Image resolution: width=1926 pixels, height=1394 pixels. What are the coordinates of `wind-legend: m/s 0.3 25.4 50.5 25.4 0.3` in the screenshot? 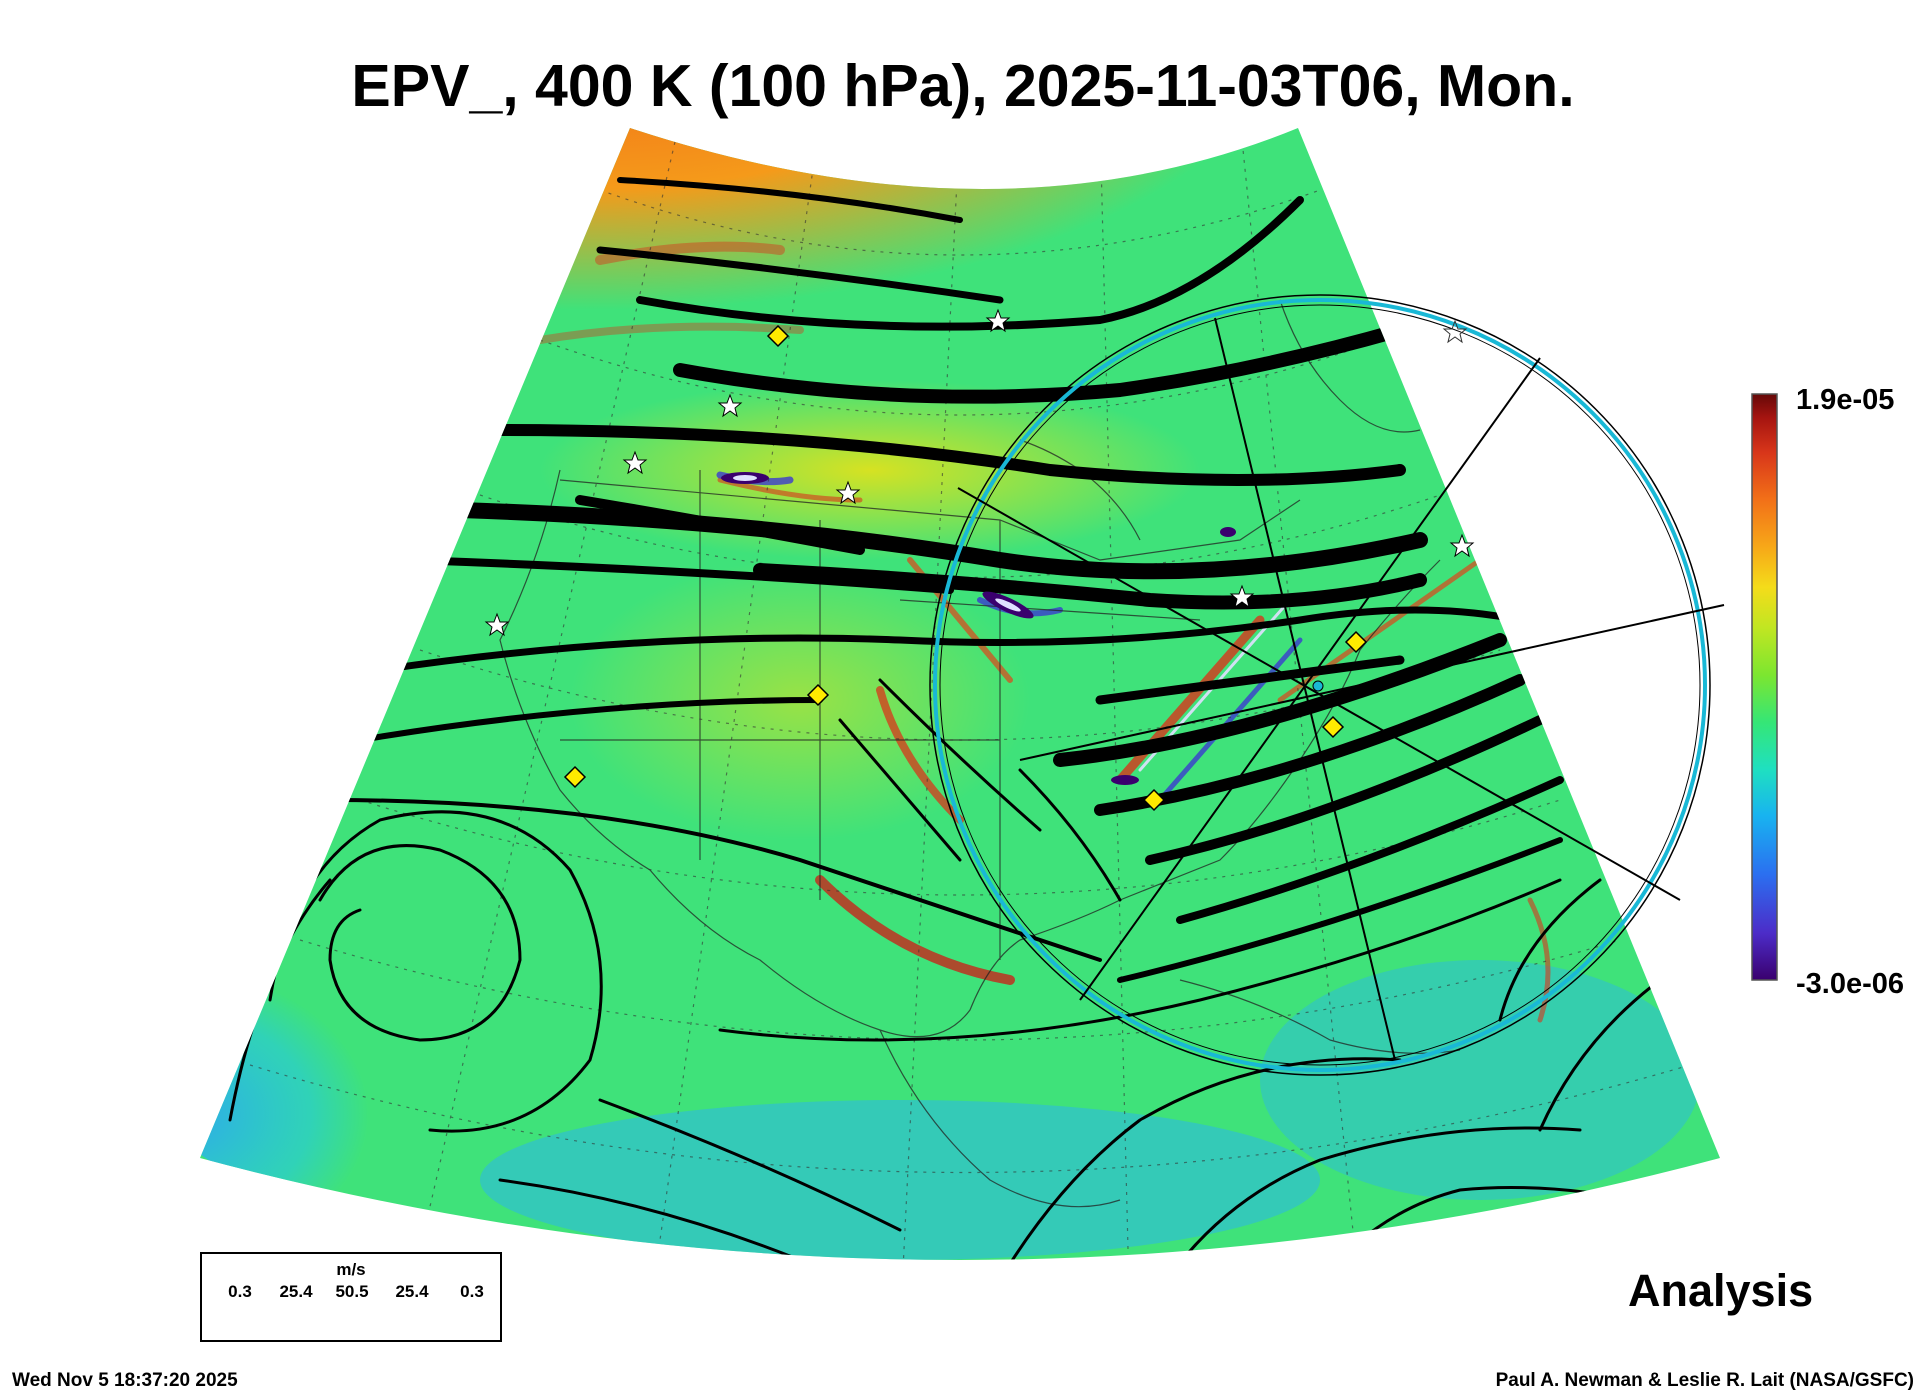 It's located at (351, 1297).